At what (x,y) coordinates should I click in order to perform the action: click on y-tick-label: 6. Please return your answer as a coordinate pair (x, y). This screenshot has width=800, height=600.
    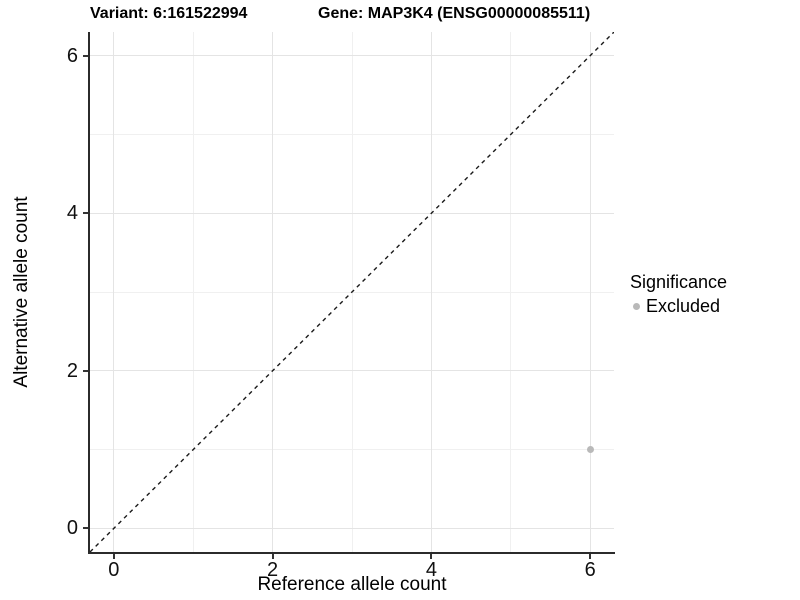
    Looking at the image, I should click on (72, 55).